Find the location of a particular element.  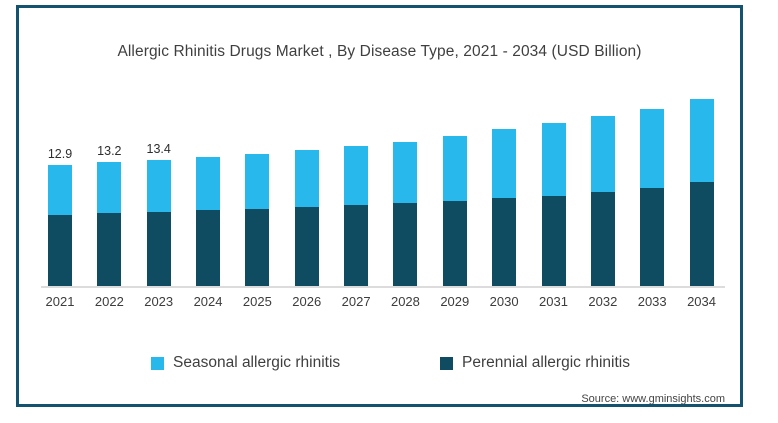

bar-value-label: 12.9 is located at coordinates (60, 154).